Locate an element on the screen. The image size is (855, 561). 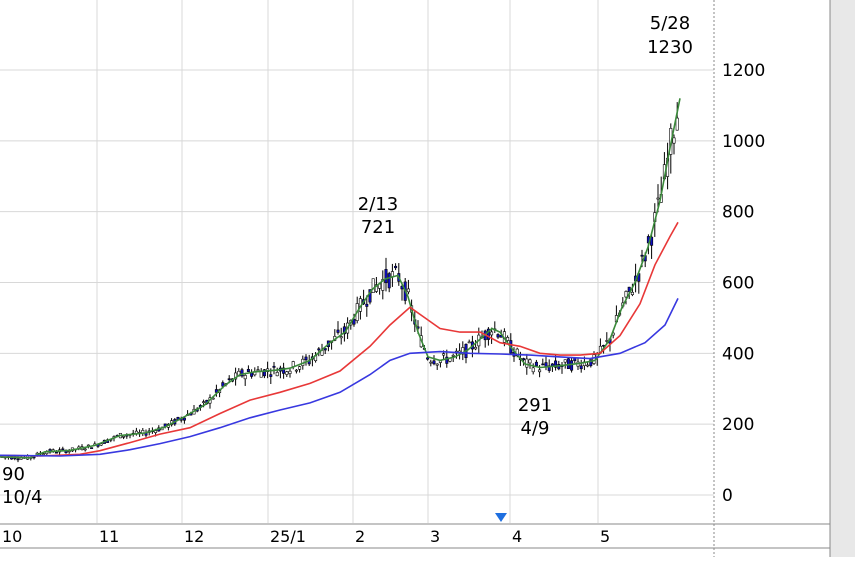
x-tick-label: 3 is located at coordinates (435, 536).